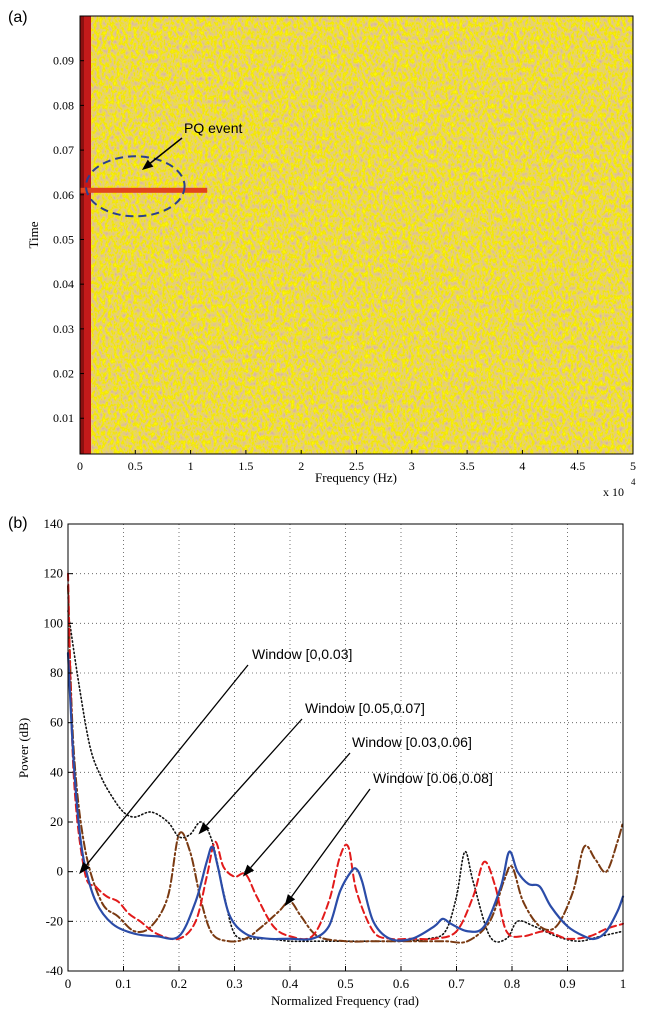  What do you see at coordinates (63, 239) in the screenshot?
I see `y-tick-label: 0.05` at bounding box center [63, 239].